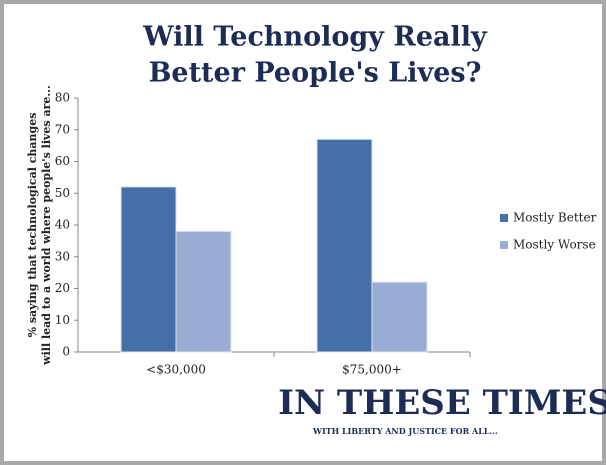 Image resolution: width=606 pixels, height=465 pixels. I want to click on y-tick-label: 80, so click(62, 98).